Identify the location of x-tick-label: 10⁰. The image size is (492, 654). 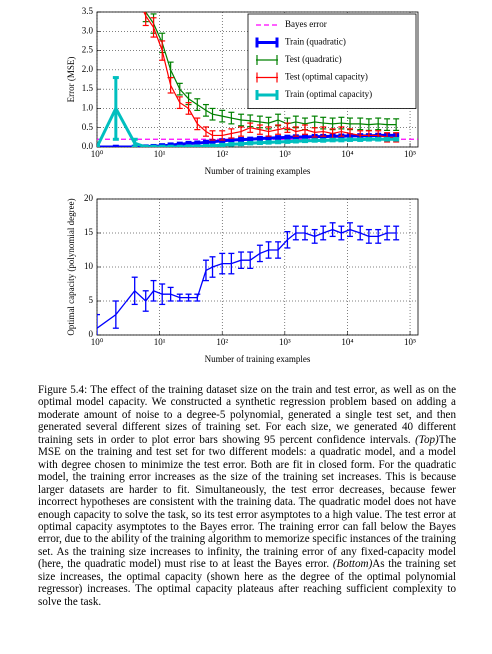
(97, 154).